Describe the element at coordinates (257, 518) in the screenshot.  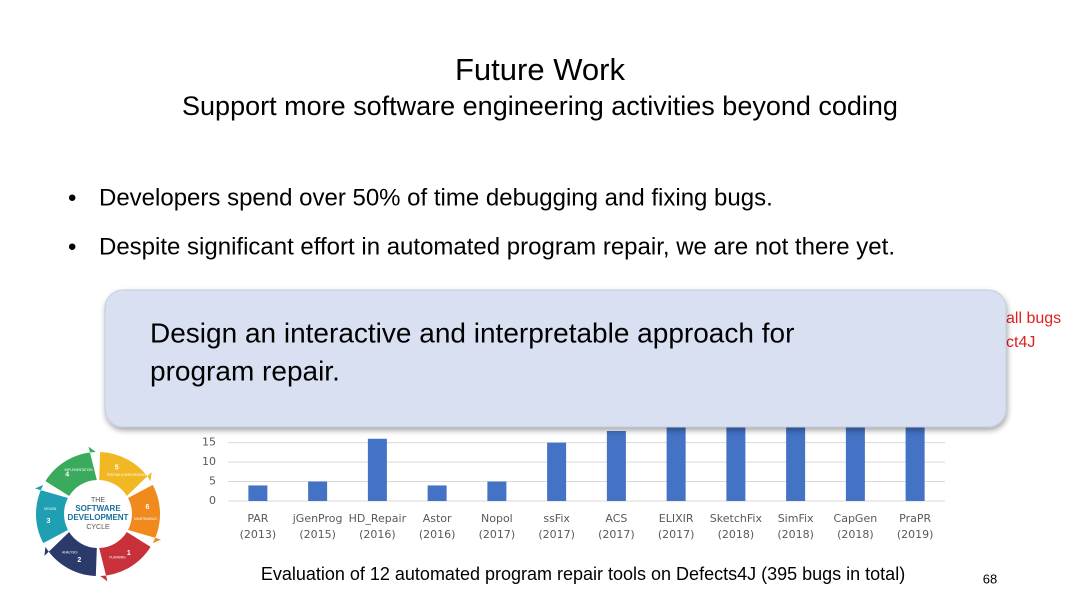
I see `x-tick-label: PAR` at that location.